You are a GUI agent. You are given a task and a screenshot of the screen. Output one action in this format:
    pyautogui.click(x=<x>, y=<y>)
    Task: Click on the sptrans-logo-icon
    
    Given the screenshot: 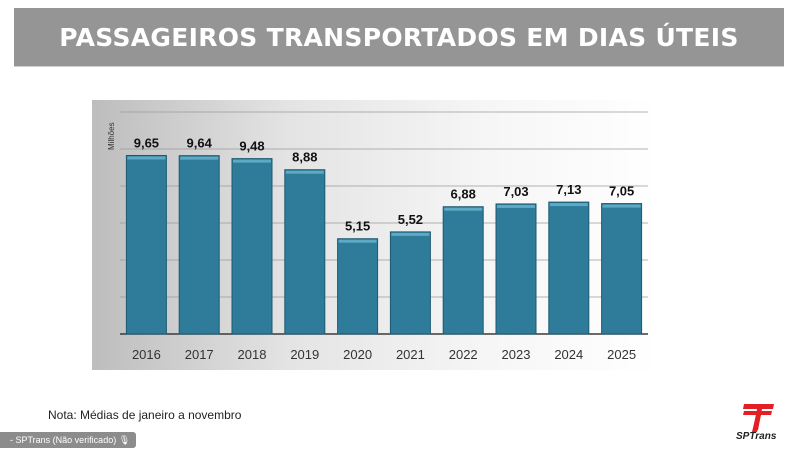 What is the action you would take?
    pyautogui.click(x=758, y=418)
    